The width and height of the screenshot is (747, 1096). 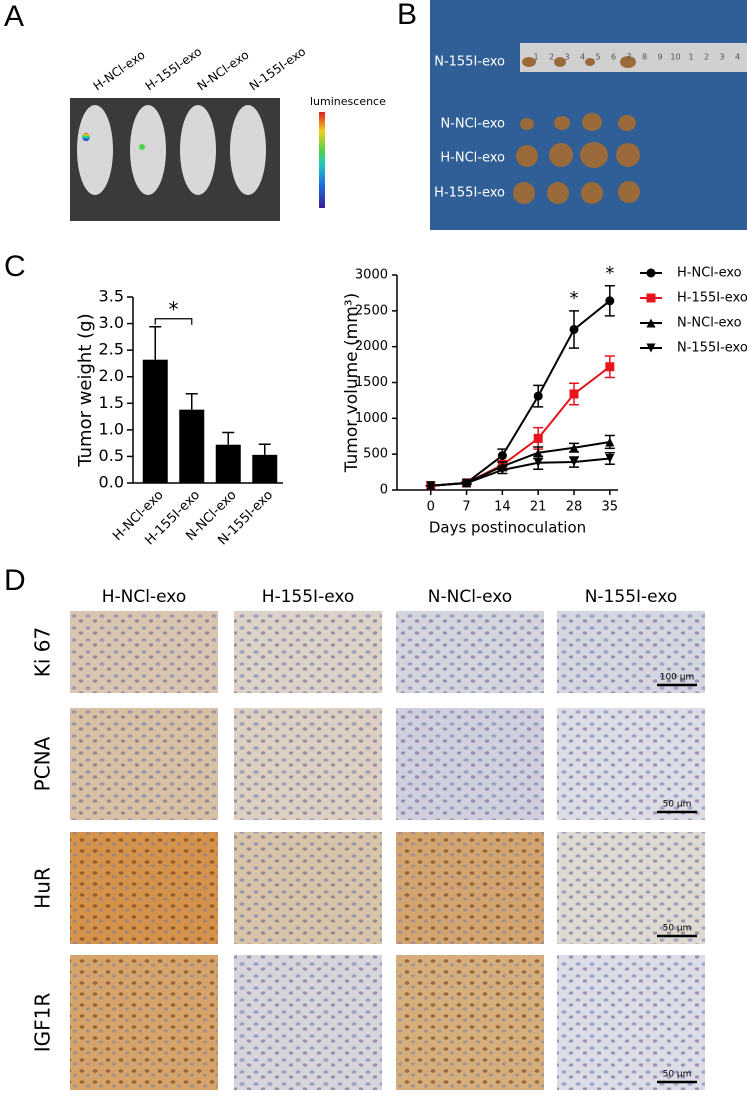 I want to click on tumors, so click(x=576, y=130).